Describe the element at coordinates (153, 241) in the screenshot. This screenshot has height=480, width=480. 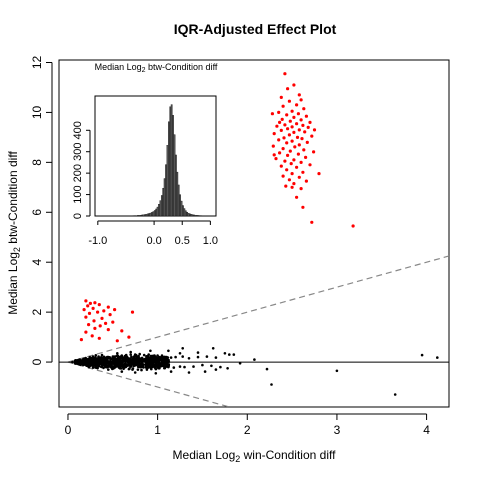
I see `inset-x-tick-label: 0.0` at that location.